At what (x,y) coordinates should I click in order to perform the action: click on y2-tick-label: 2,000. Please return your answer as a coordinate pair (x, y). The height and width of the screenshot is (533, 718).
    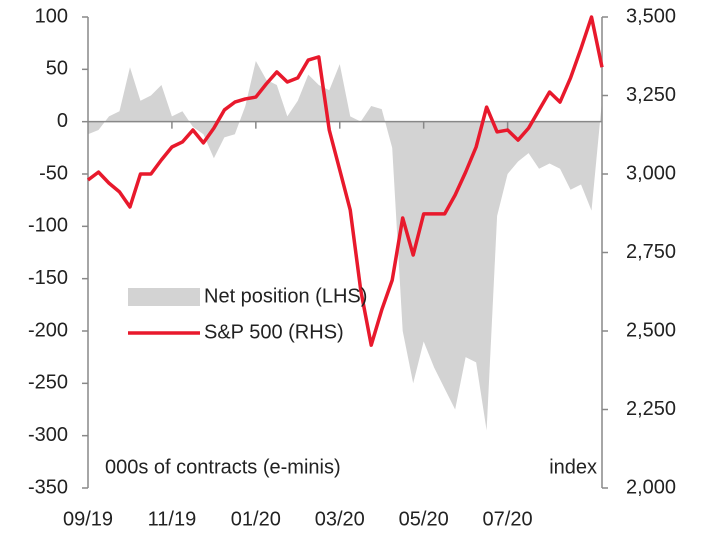
    Looking at the image, I should click on (651, 487).